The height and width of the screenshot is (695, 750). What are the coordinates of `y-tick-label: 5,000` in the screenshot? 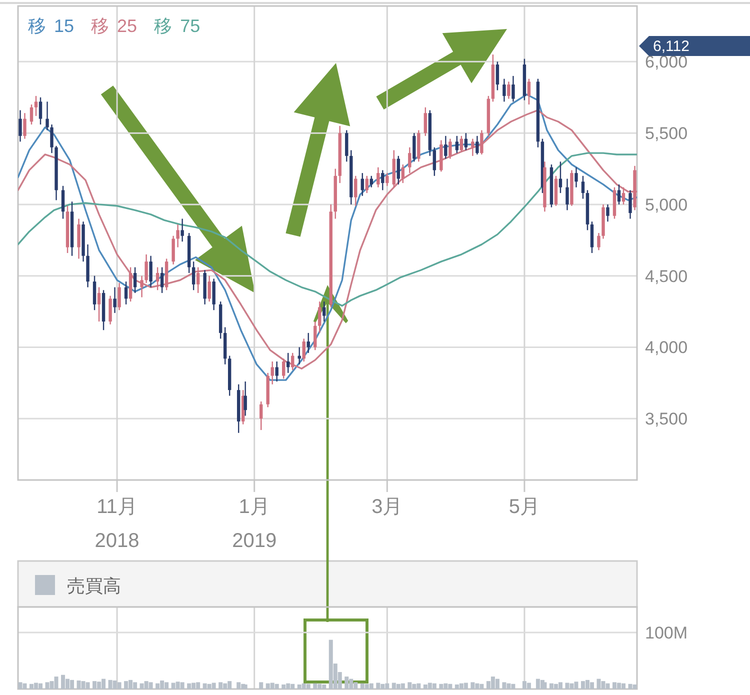 It's located at (666, 204).